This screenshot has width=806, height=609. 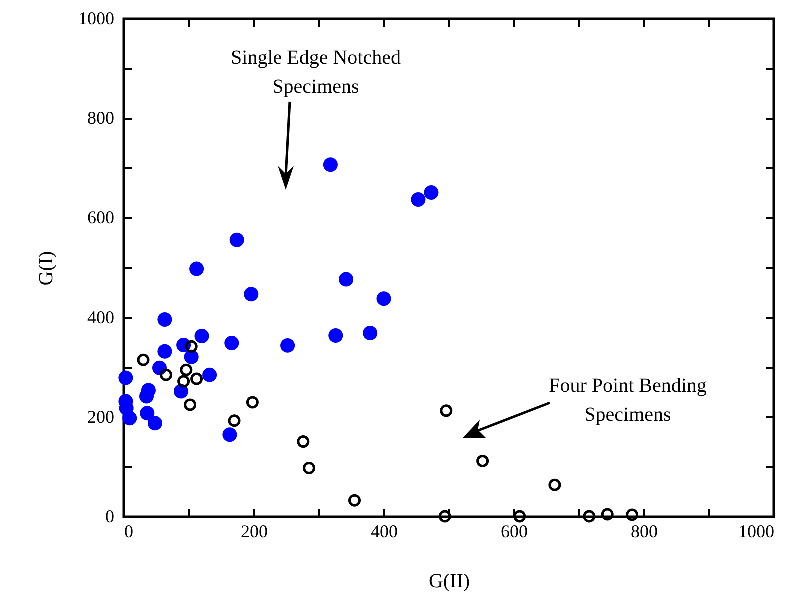 I want to click on y-axis-title: G(I), so click(x=47, y=268).